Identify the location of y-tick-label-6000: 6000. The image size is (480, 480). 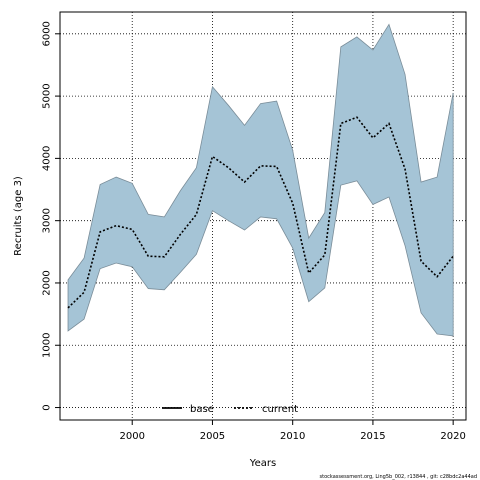
(47, 33).